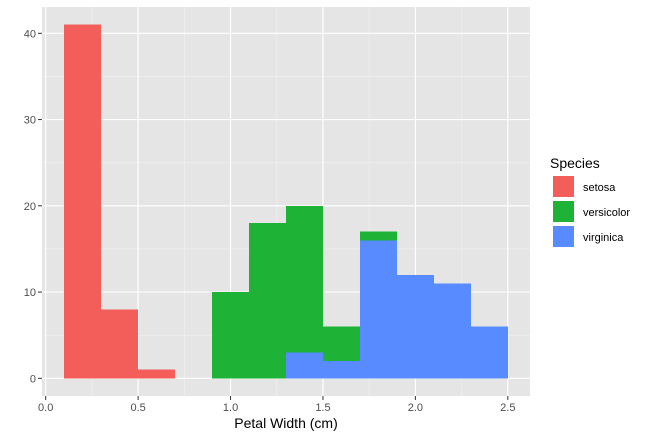 The height and width of the screenshot is (438, 647). I want to click on legend-label-setosa: setosa, so click(599, 188).